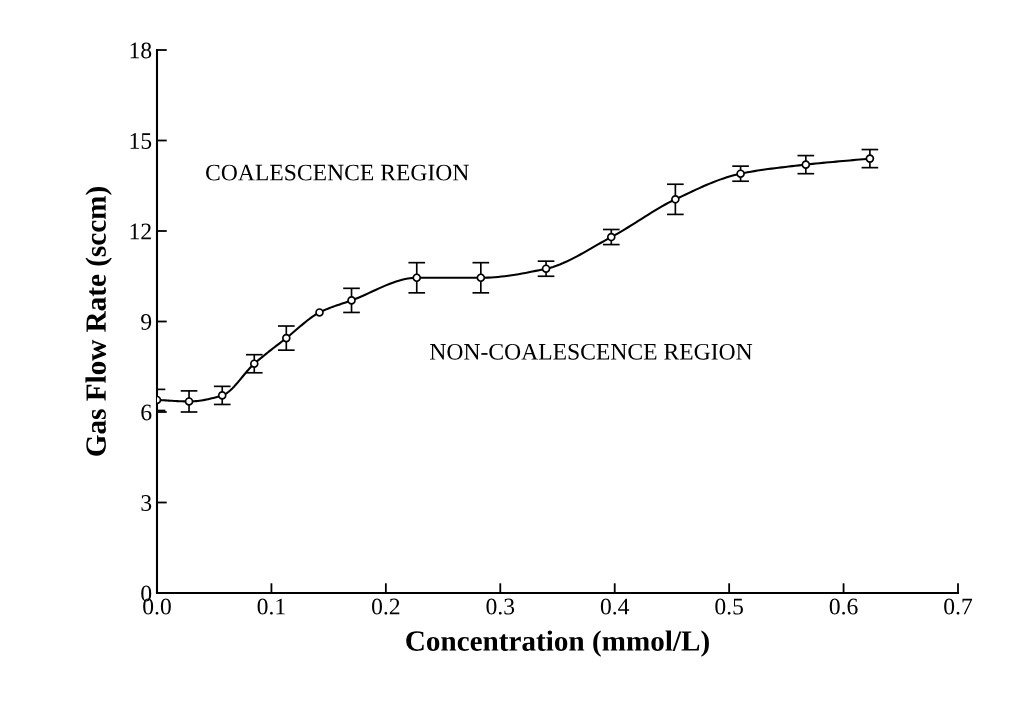 The width and height of the screenshot is (1018, 713). I want to click on y-tick-label: 15, so click(141, 141).